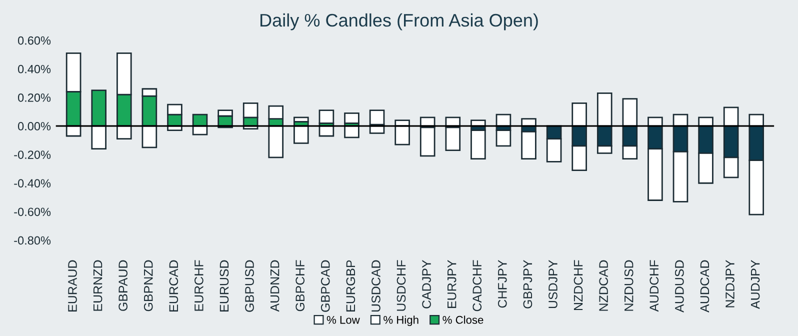  Describe the element at coordinates (123, 285) in the screenshot. I see `x-tick-label: GBPAUD` at that location.